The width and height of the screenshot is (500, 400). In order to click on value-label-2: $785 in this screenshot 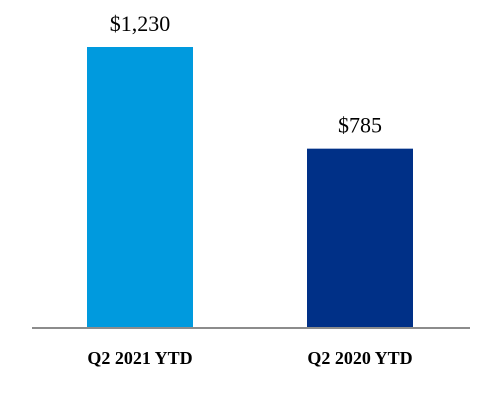, I will do `click(360, 125)`.